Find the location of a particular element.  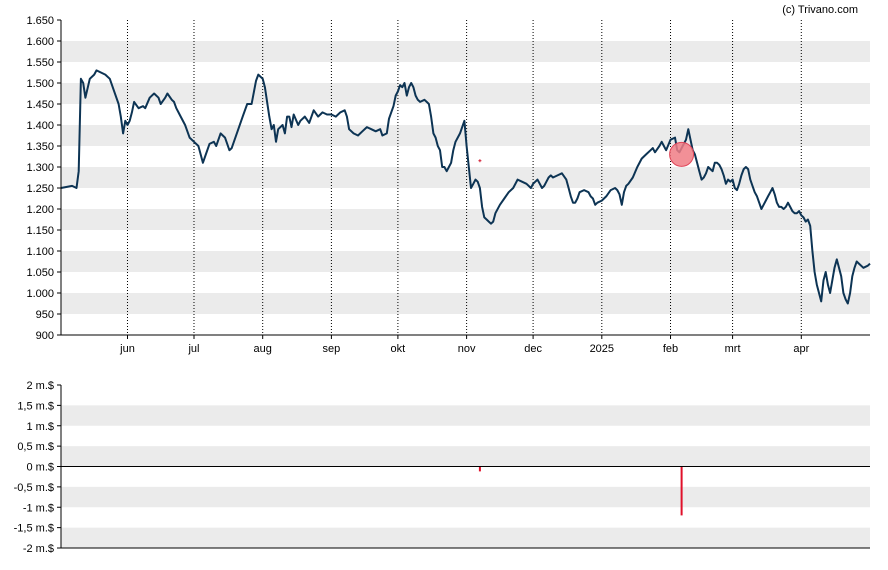

copyright-text: (c) Trivano.com is located at coordinates (820, 10).